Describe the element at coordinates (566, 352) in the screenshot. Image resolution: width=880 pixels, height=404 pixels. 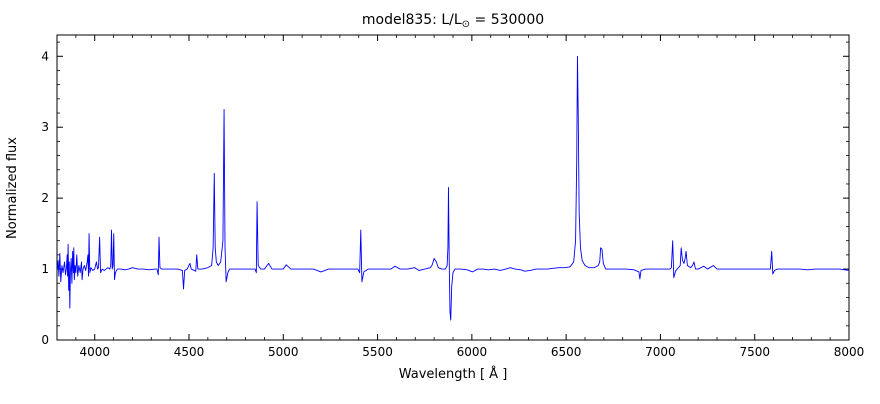
I see `x-tick-label-6500: 6500` at that location.